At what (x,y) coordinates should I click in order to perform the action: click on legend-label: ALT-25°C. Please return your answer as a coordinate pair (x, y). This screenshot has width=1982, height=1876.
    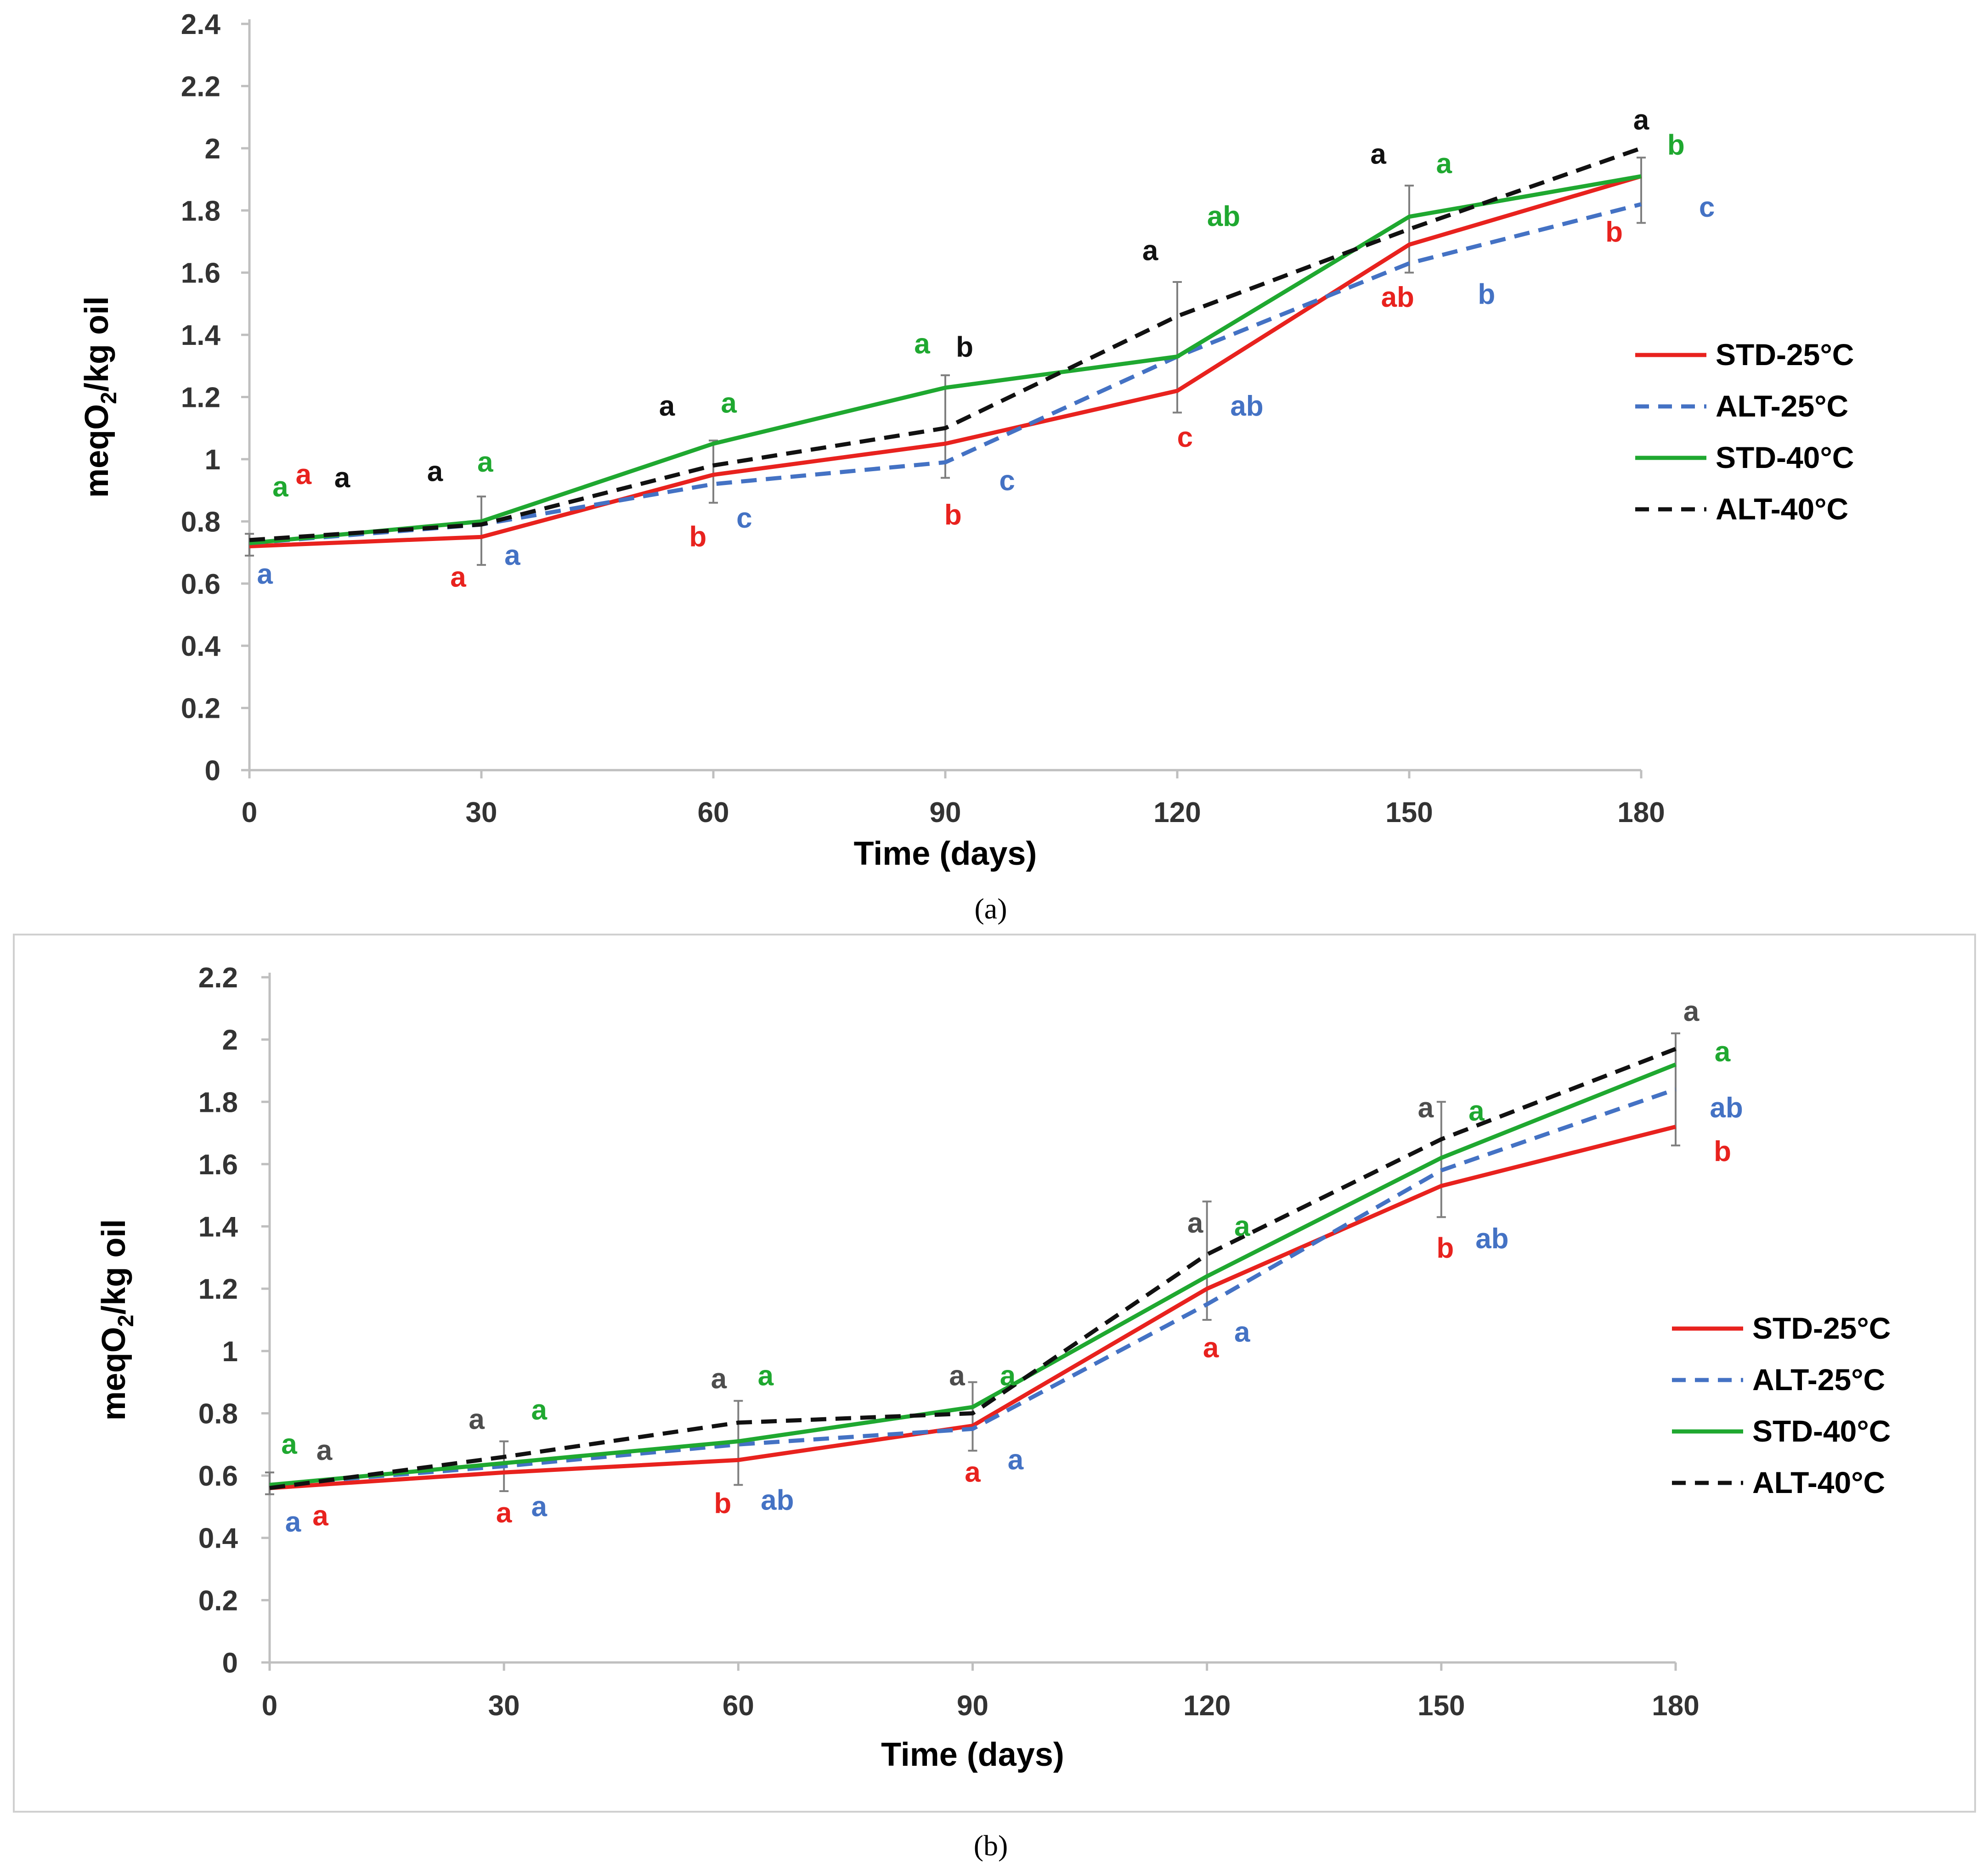
    Looking at the image, I should click on (1782, 406).